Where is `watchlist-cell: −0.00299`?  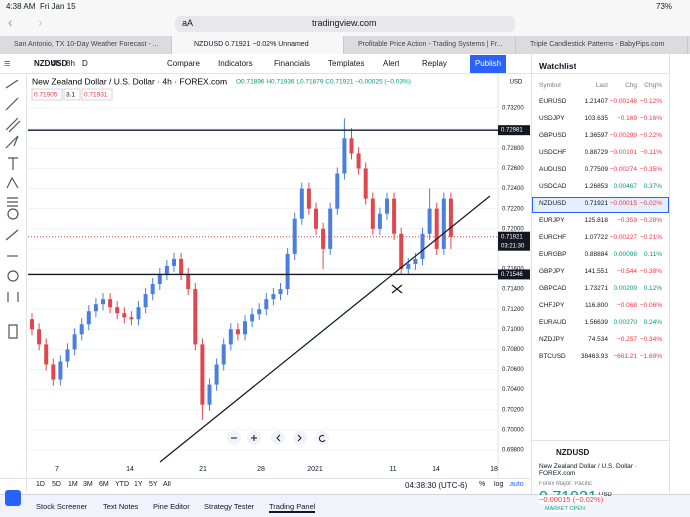
watchlist-cell: −0.00299 is located at coordinates (623, 135).